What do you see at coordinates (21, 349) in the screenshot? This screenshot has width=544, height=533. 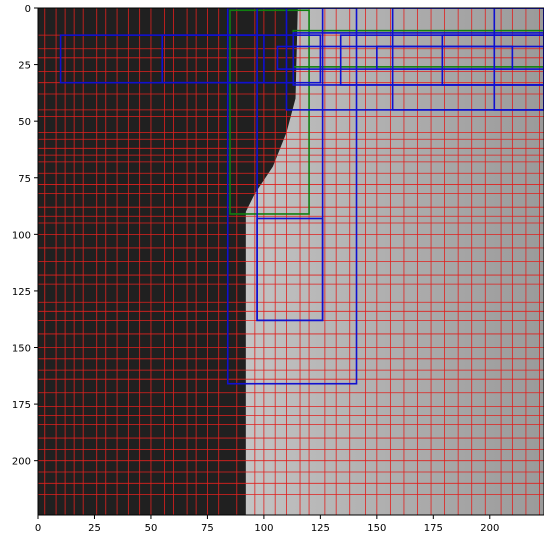 I see `y-tick-label: 150` at bounding box center [21, 349].